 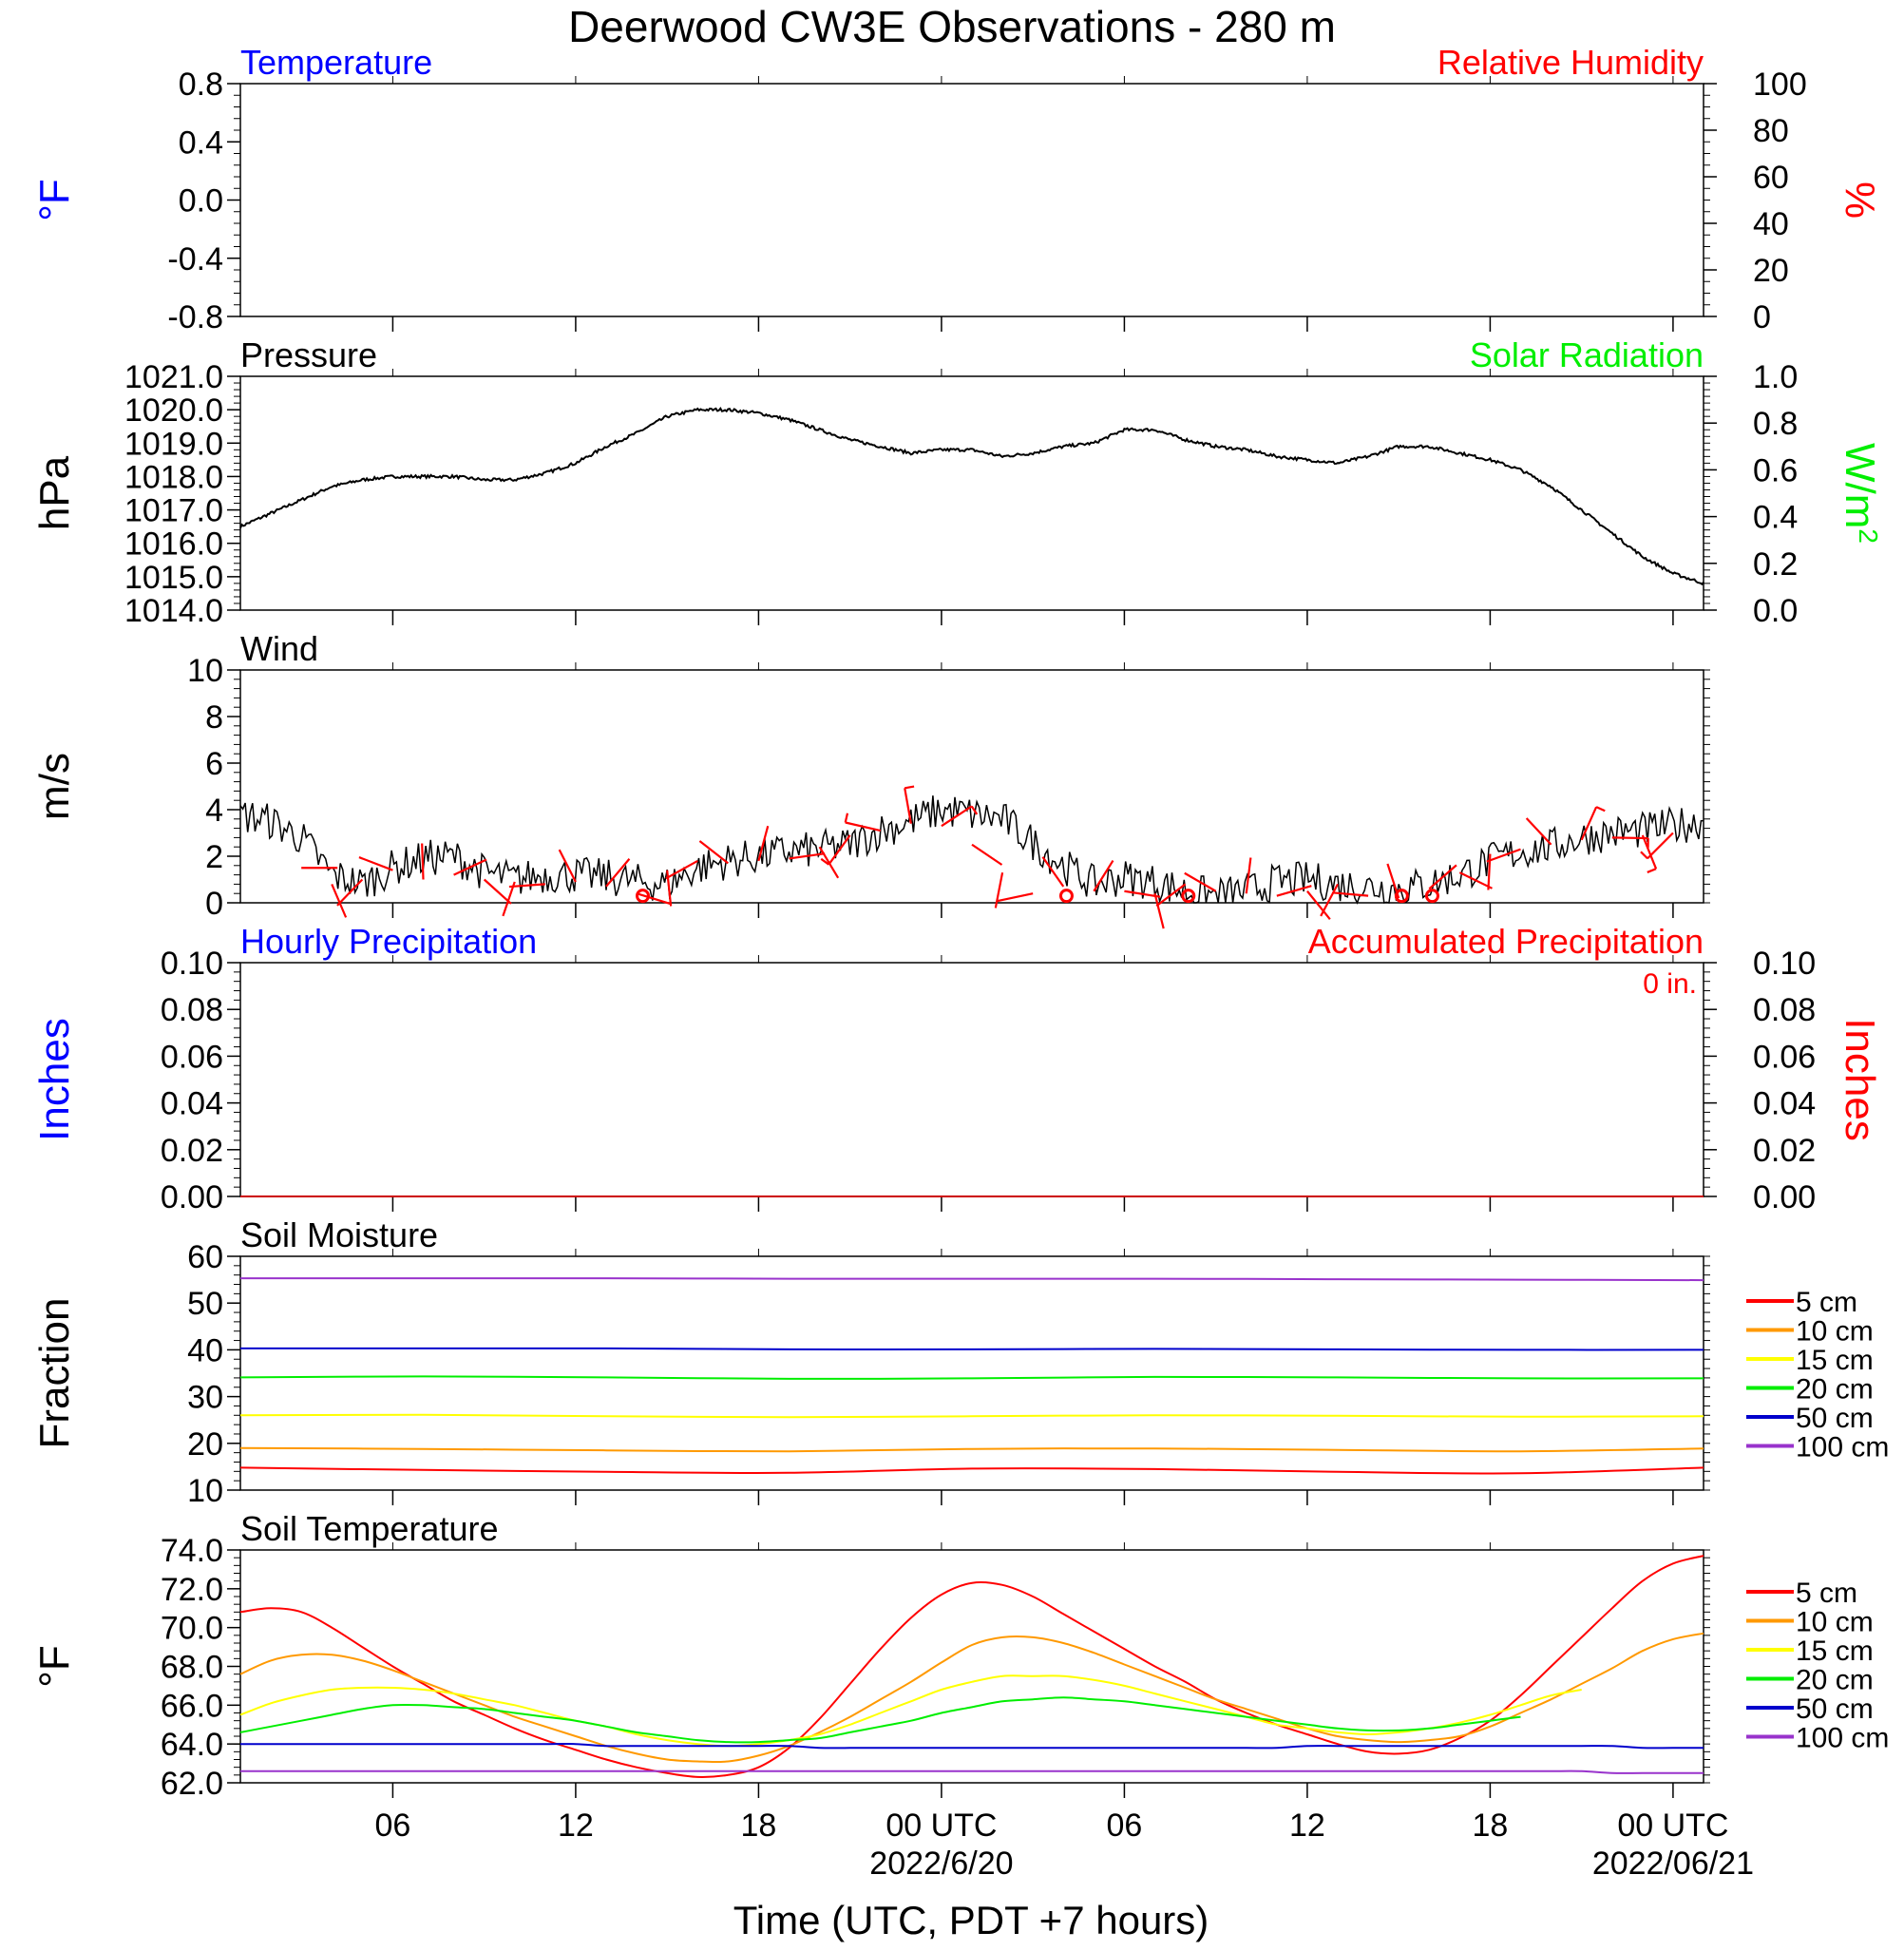 I want to click on accumulated-total: 0 in., so click(x=1670, y=984).